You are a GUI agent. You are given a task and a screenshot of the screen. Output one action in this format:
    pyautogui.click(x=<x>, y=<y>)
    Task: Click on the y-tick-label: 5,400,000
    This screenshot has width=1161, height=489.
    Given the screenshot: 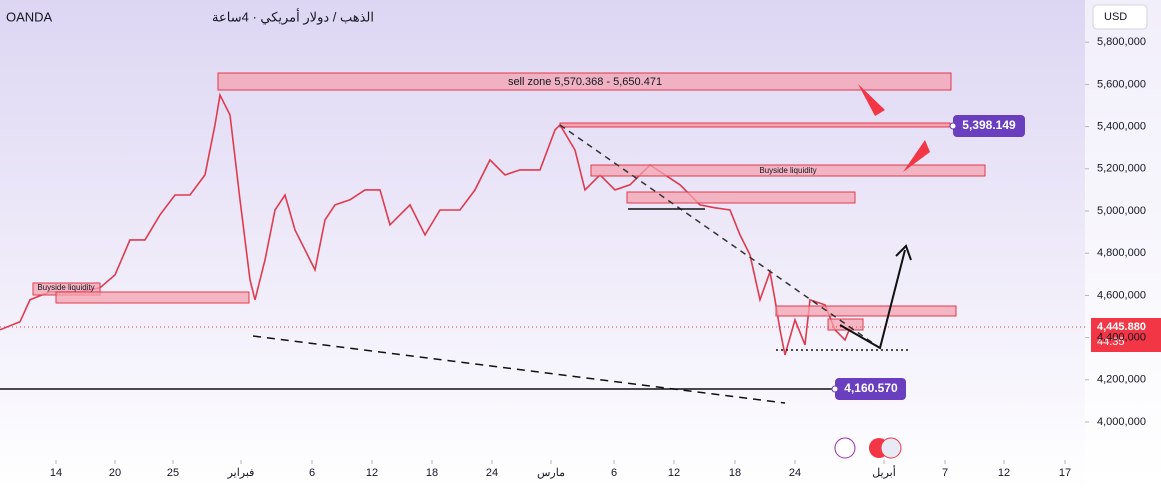 What is the action you would take?
    pyautogui.click(x=1121, y=127)
    